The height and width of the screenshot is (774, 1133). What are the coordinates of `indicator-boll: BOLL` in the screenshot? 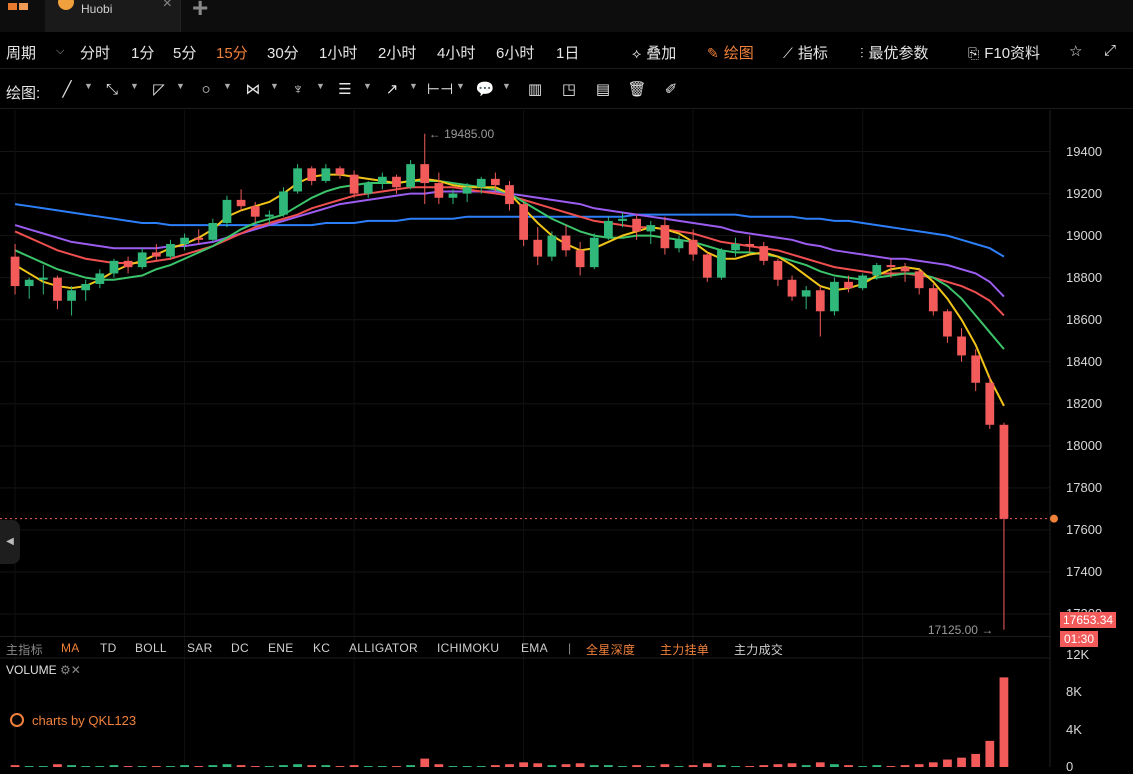 It's located at (151, 648).